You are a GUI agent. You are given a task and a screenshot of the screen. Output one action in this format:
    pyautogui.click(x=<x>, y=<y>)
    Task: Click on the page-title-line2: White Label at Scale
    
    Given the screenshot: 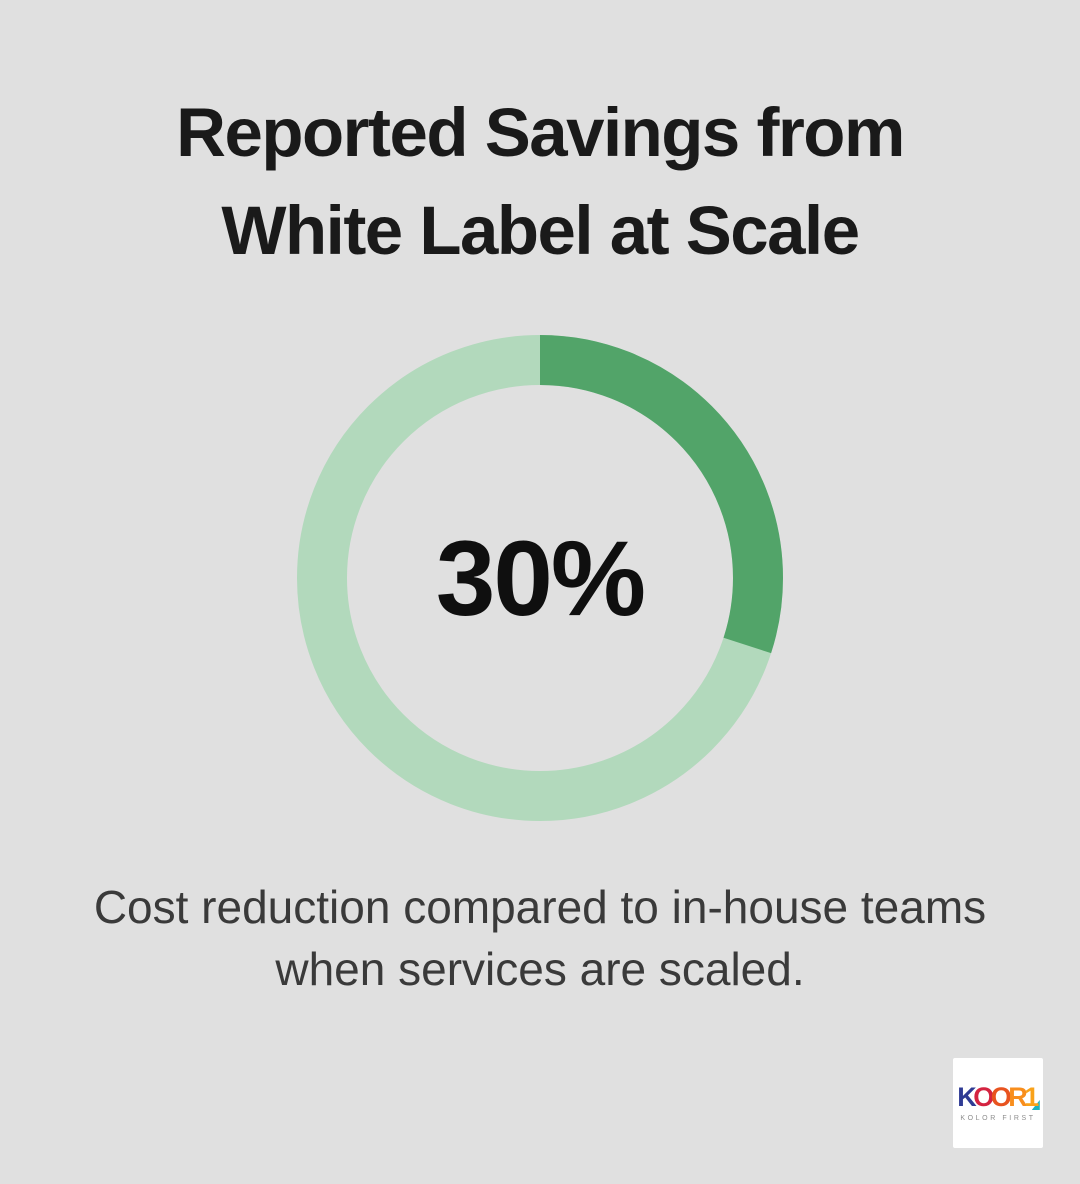 What is the action you would take?
    pyautogui.click(x=540, y=230)
    